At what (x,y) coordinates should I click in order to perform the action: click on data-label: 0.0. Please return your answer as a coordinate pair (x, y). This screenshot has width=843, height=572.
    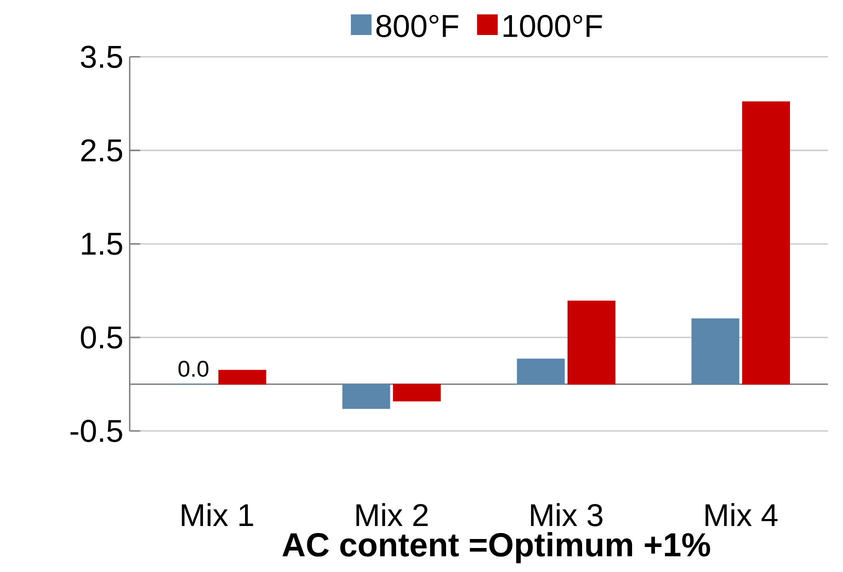
    Looking at the image, I should click on (193, 368).